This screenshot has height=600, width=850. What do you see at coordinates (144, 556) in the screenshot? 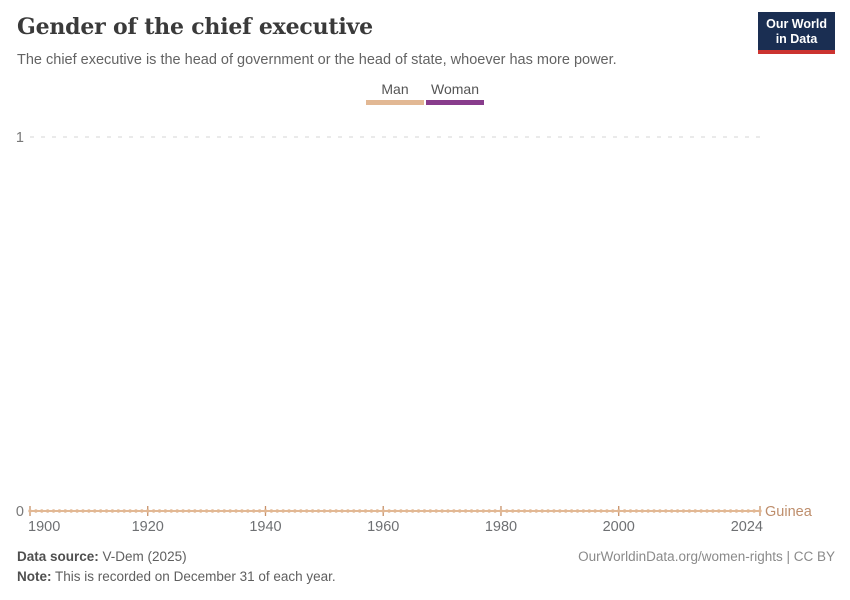
I see `data-source-value: V-Dem (2025)` at bounding box center [144, 556].